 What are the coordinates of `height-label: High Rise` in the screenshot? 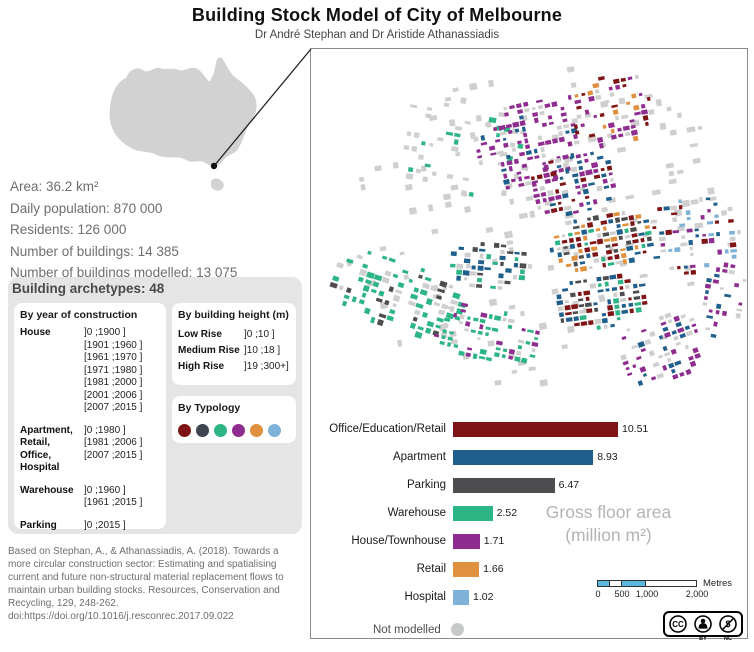 It's located at (201, 366).